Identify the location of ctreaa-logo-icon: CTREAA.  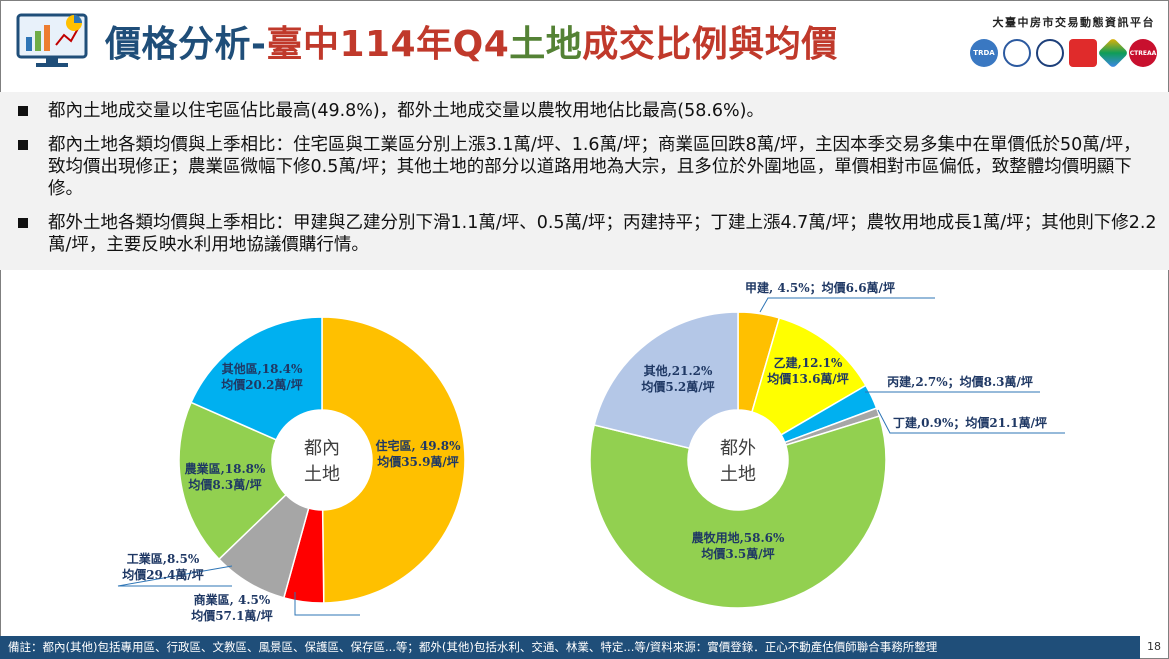
(1143, 53).